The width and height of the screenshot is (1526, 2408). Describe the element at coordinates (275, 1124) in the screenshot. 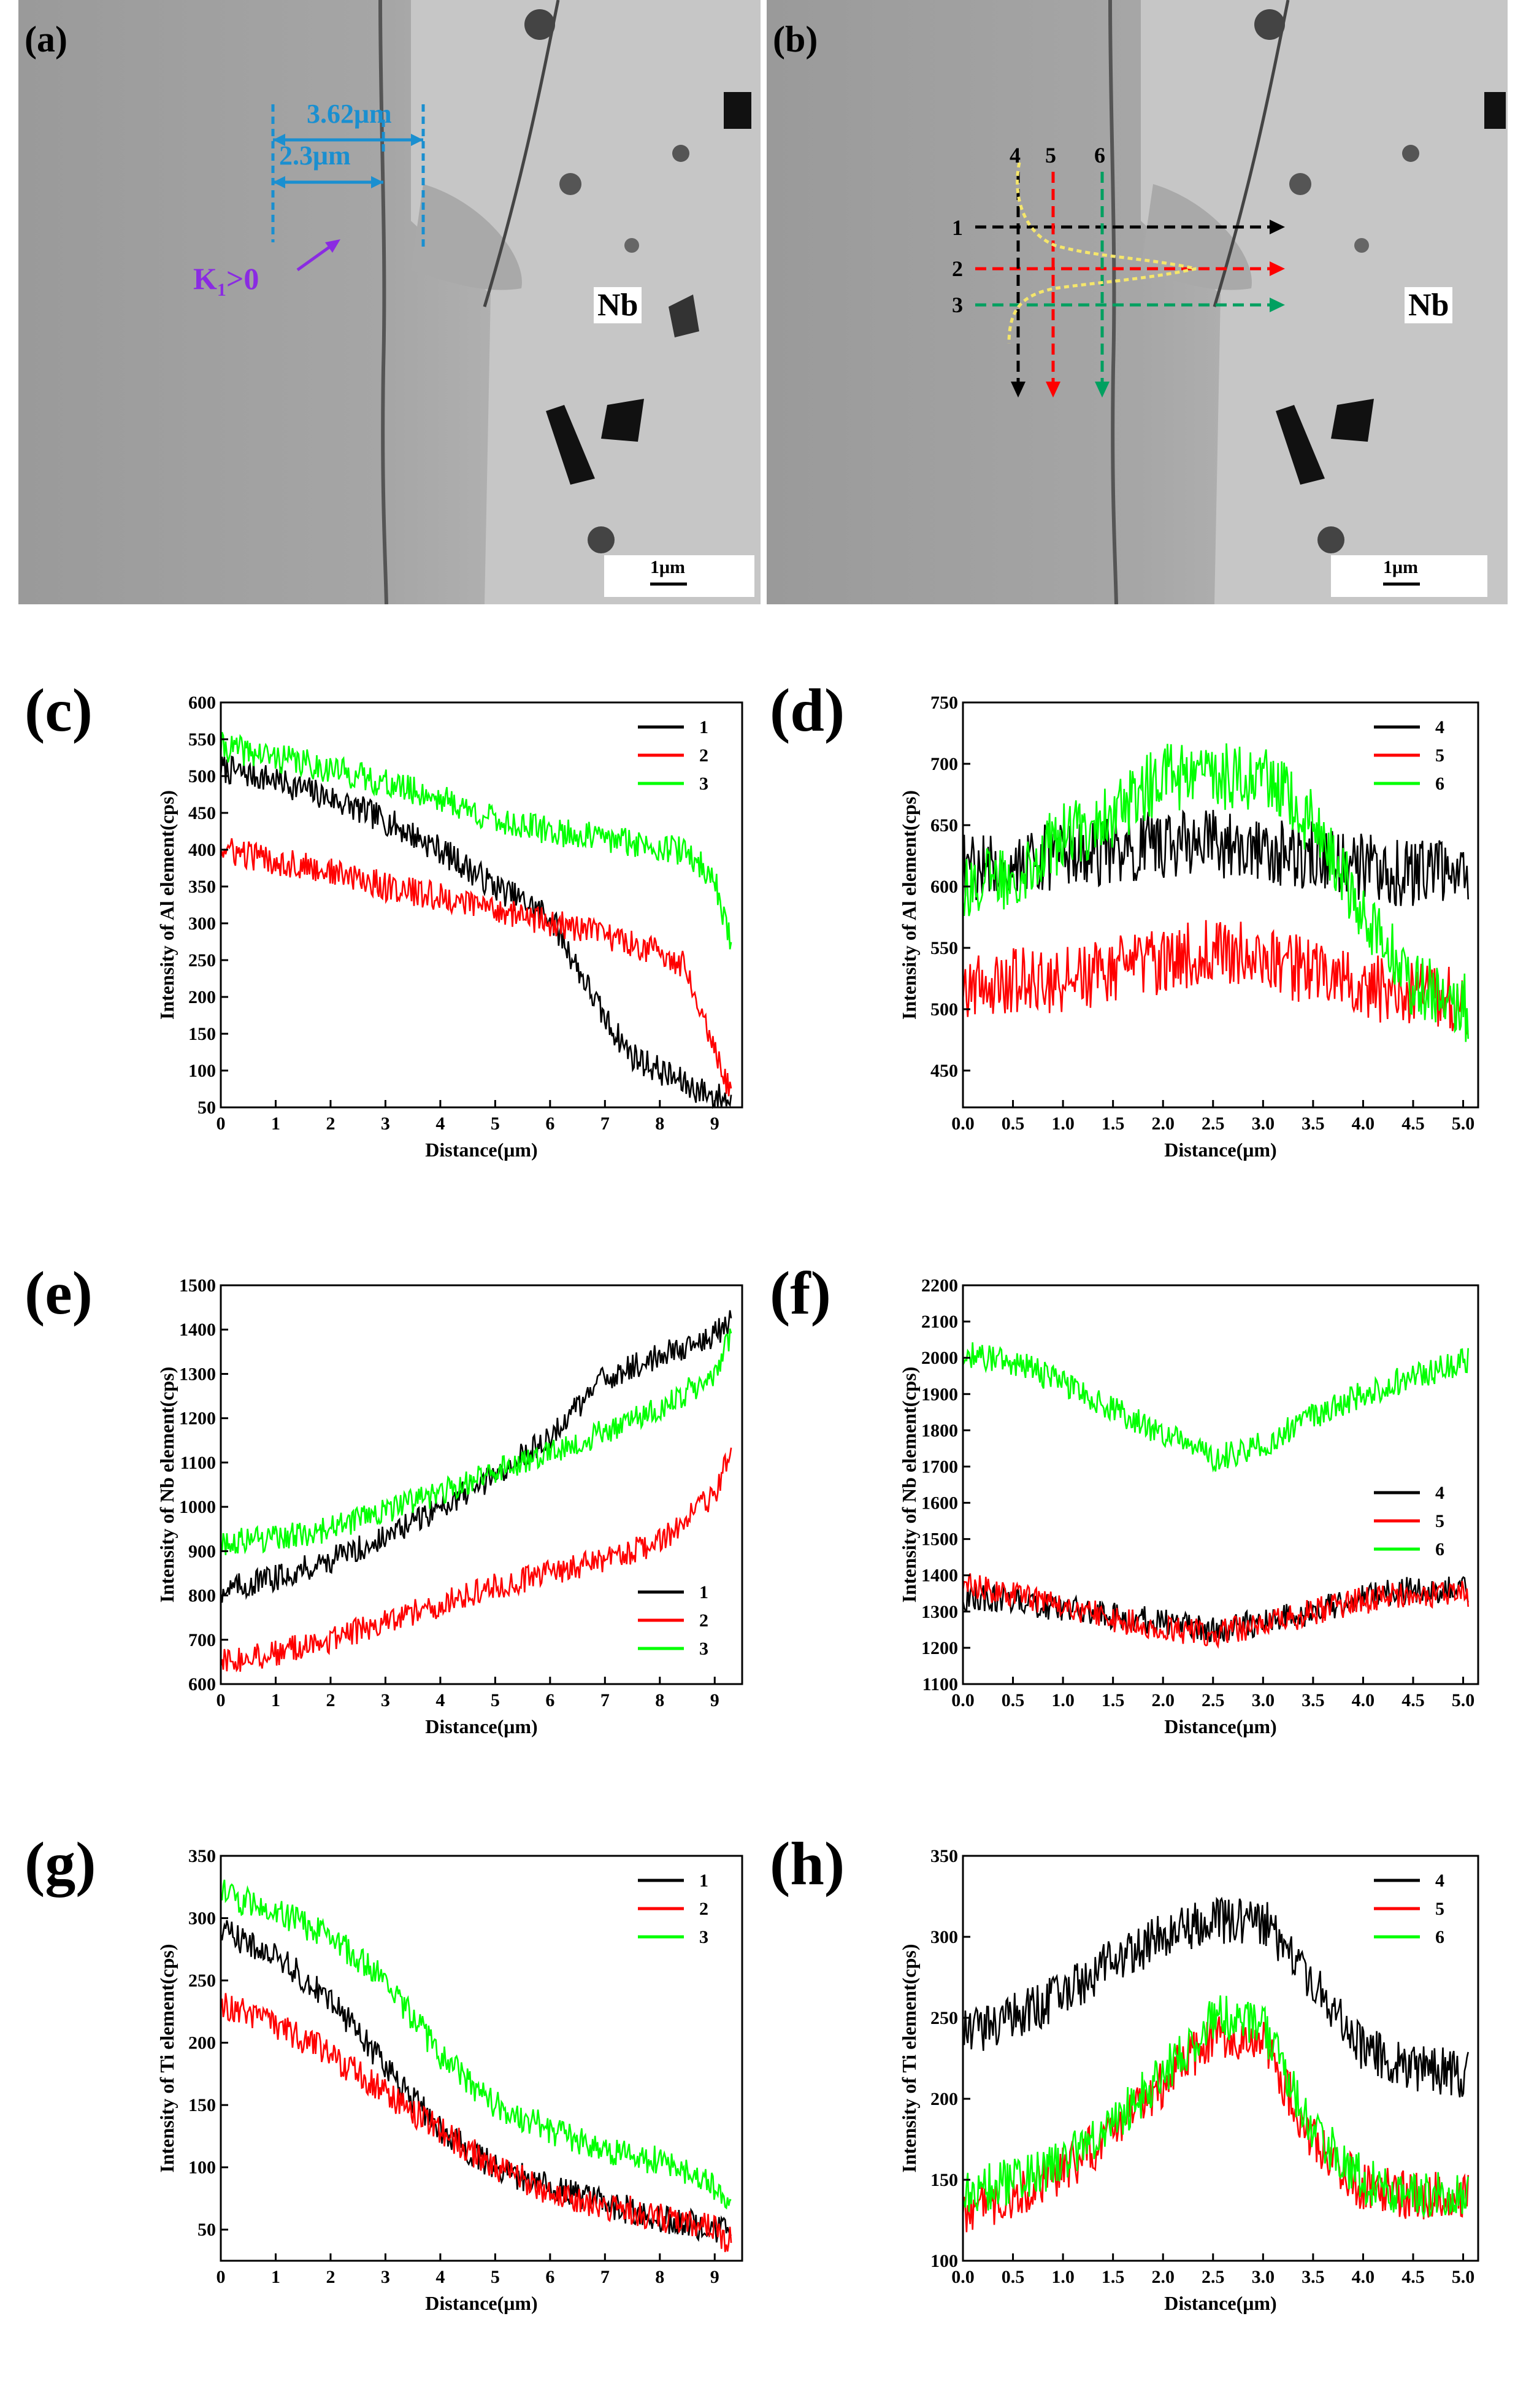

I see `x-tick-label-c: 1` at that location.